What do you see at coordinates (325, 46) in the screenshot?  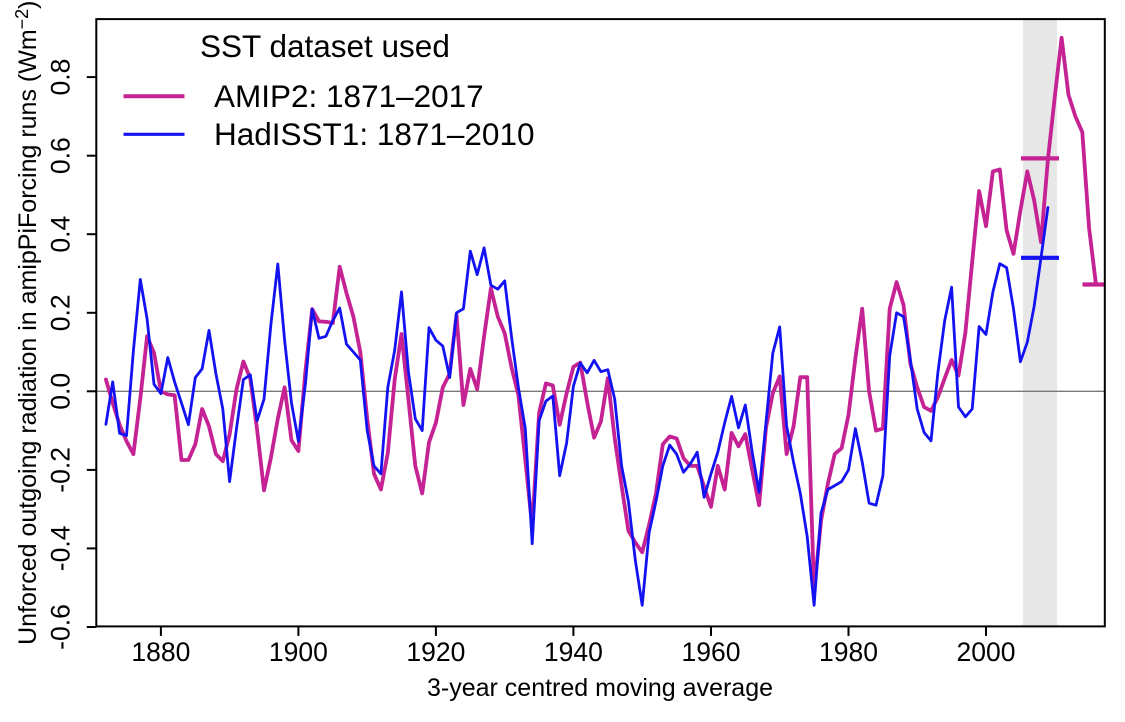 I see `svg-text: SST dataset used` at bounding box center [325, 46].